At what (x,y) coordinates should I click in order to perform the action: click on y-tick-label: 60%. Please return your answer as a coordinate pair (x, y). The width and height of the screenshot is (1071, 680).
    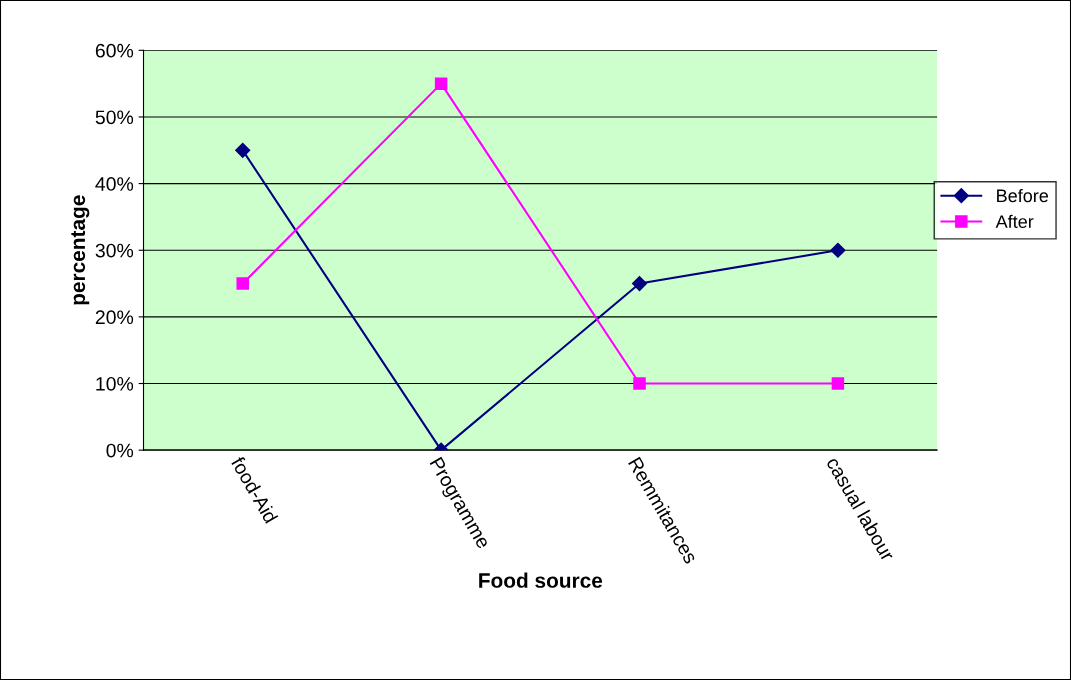
    Looking at the image, I should click on (114, 50).